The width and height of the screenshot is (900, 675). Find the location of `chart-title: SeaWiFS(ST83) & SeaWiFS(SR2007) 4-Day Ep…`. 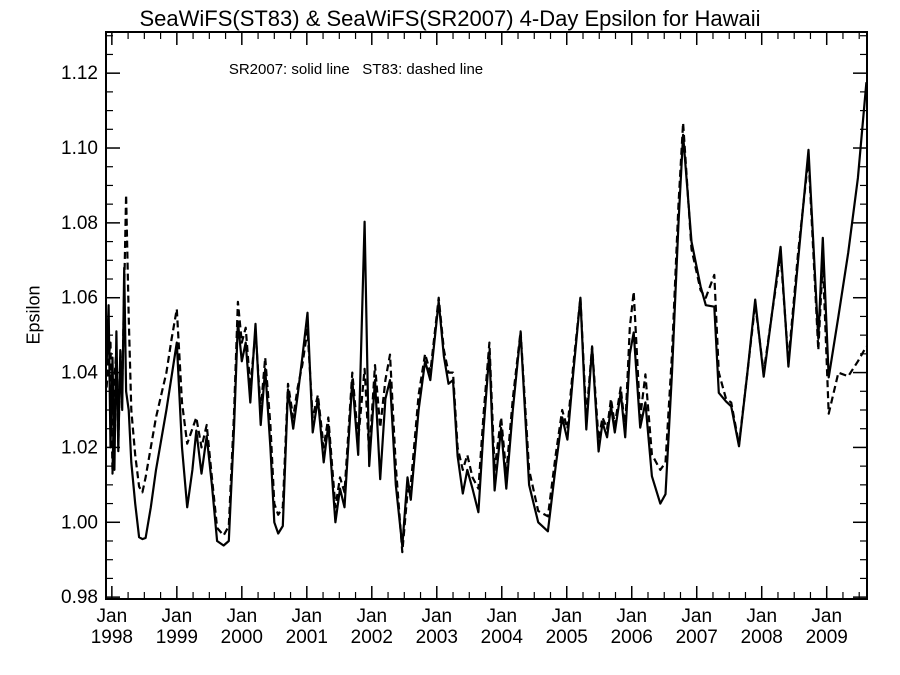

chart-title: SeaWiFS(ST83) & SeaWiFS(SR2007) 4-Day Ep… is located at coordinates (450, 18).